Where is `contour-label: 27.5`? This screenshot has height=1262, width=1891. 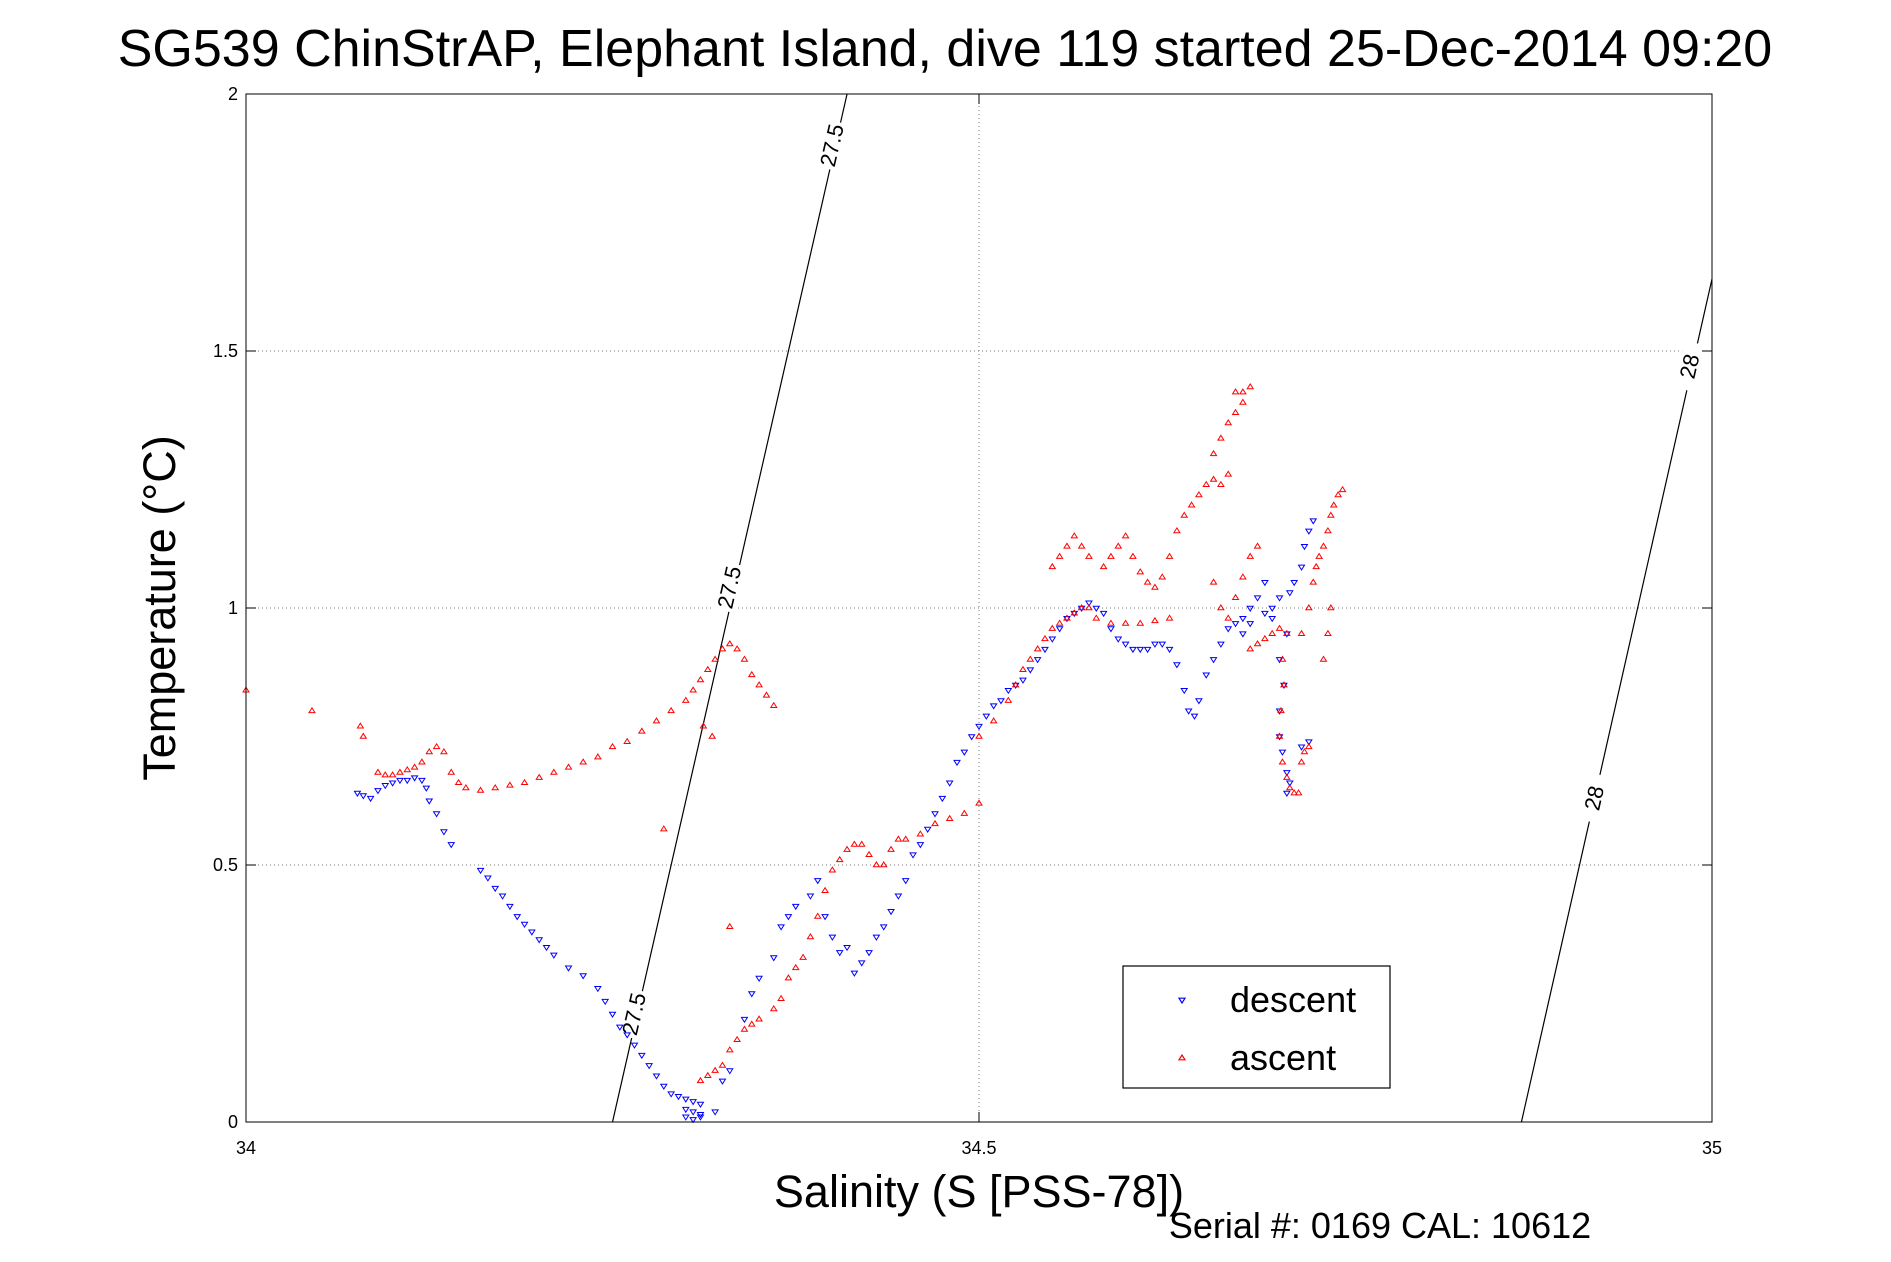
contour-label: 27.5 is located at coordinates (729, 587).